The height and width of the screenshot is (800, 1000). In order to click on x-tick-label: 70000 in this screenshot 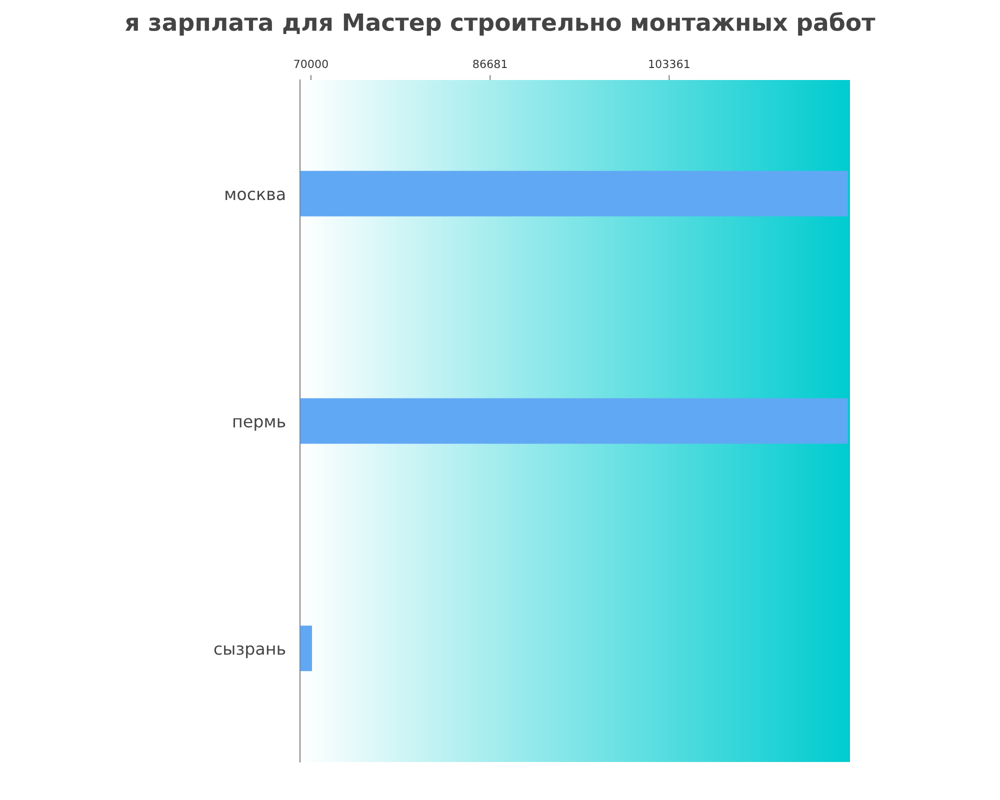, I will do `click(311, 64)`.